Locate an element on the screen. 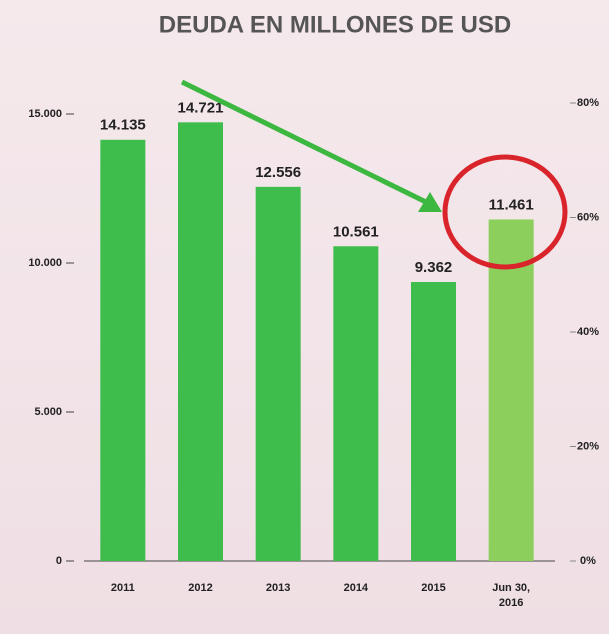 Image resolution: width=609 pixels, height=634 pixels. y-tick-label: 10.000 is located at coordinates (45, 263).